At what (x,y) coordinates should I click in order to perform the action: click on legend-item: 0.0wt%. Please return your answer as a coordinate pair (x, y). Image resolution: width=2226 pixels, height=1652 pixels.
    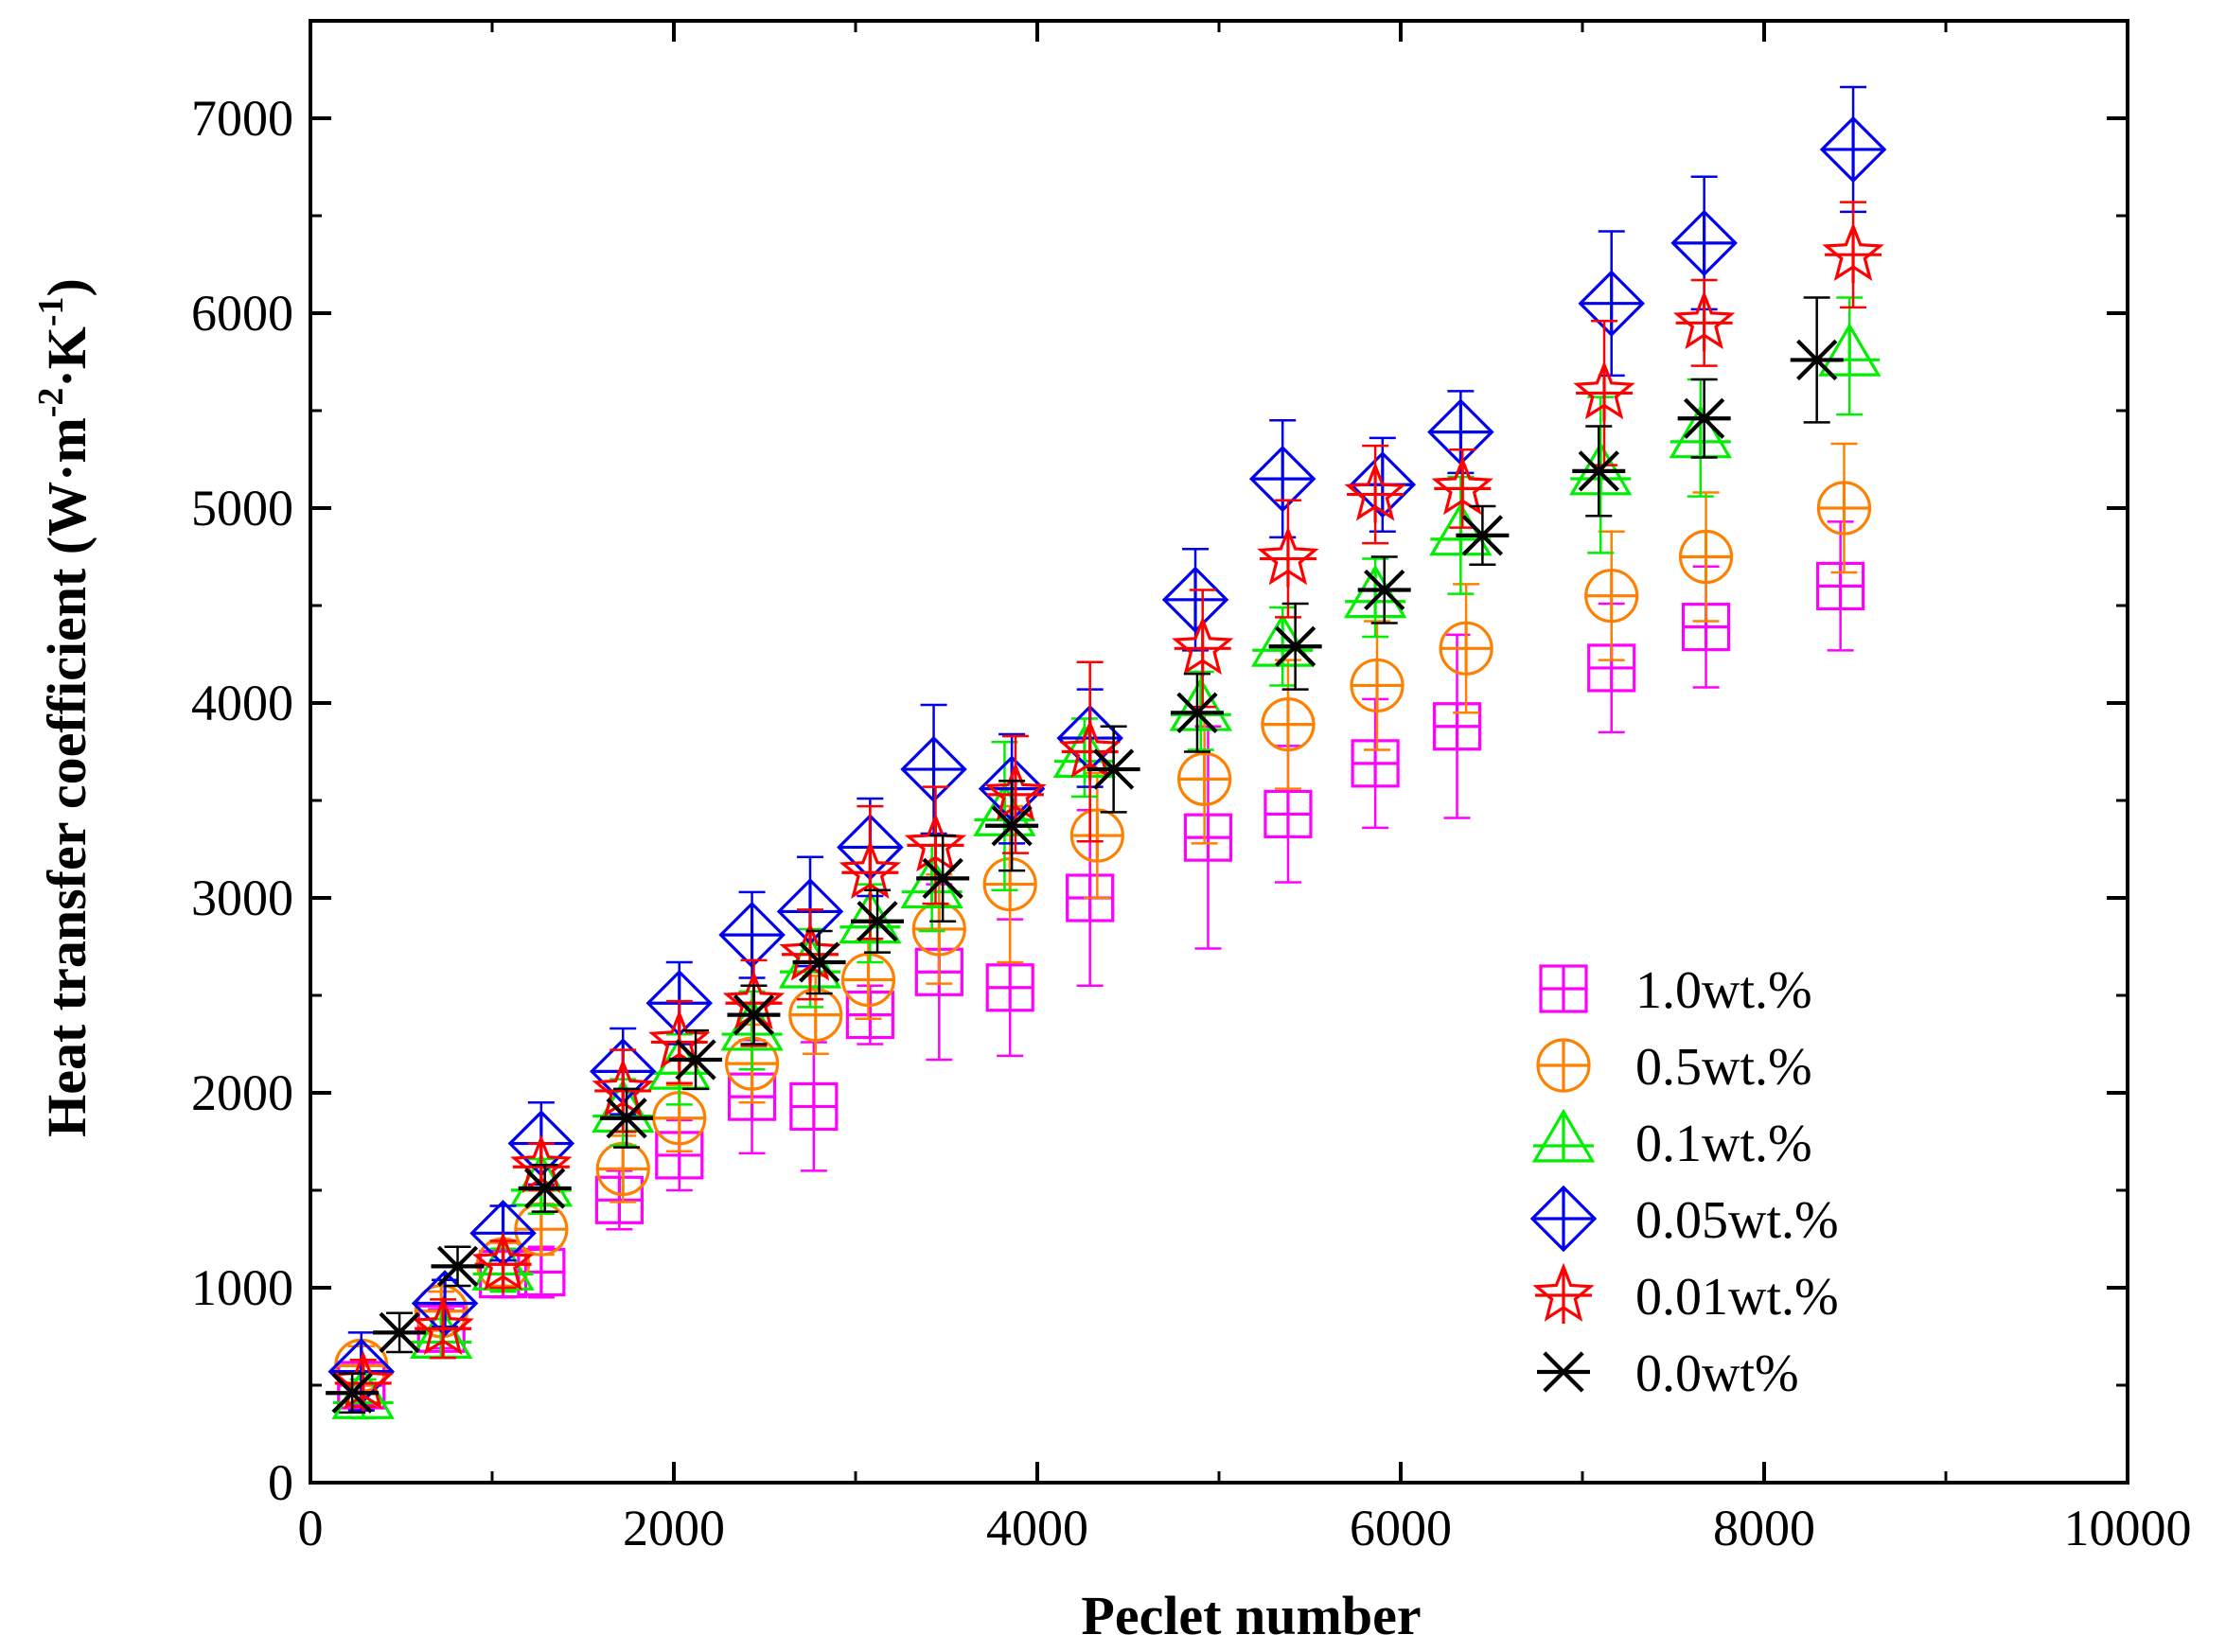
    Looking at the image, I should click on (1668, 1373).